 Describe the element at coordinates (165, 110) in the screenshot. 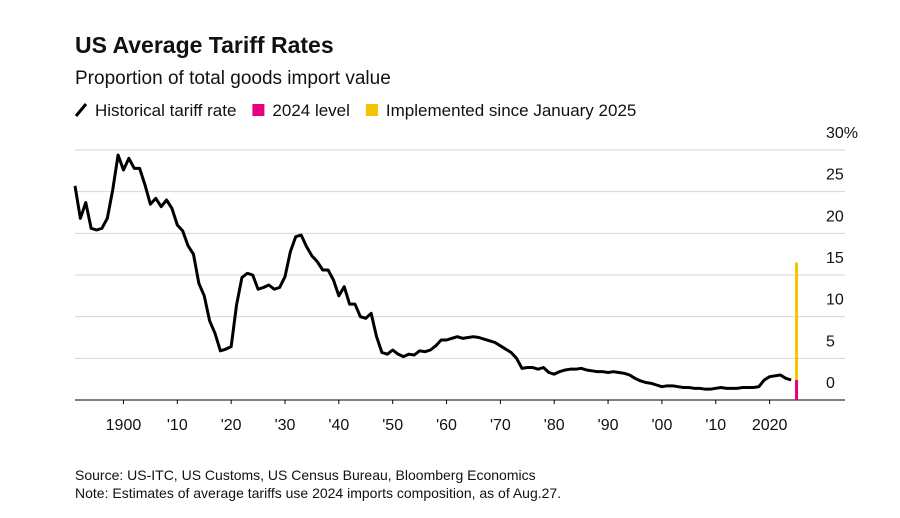

I see `legend-label: Historical tariff rate` at that location.